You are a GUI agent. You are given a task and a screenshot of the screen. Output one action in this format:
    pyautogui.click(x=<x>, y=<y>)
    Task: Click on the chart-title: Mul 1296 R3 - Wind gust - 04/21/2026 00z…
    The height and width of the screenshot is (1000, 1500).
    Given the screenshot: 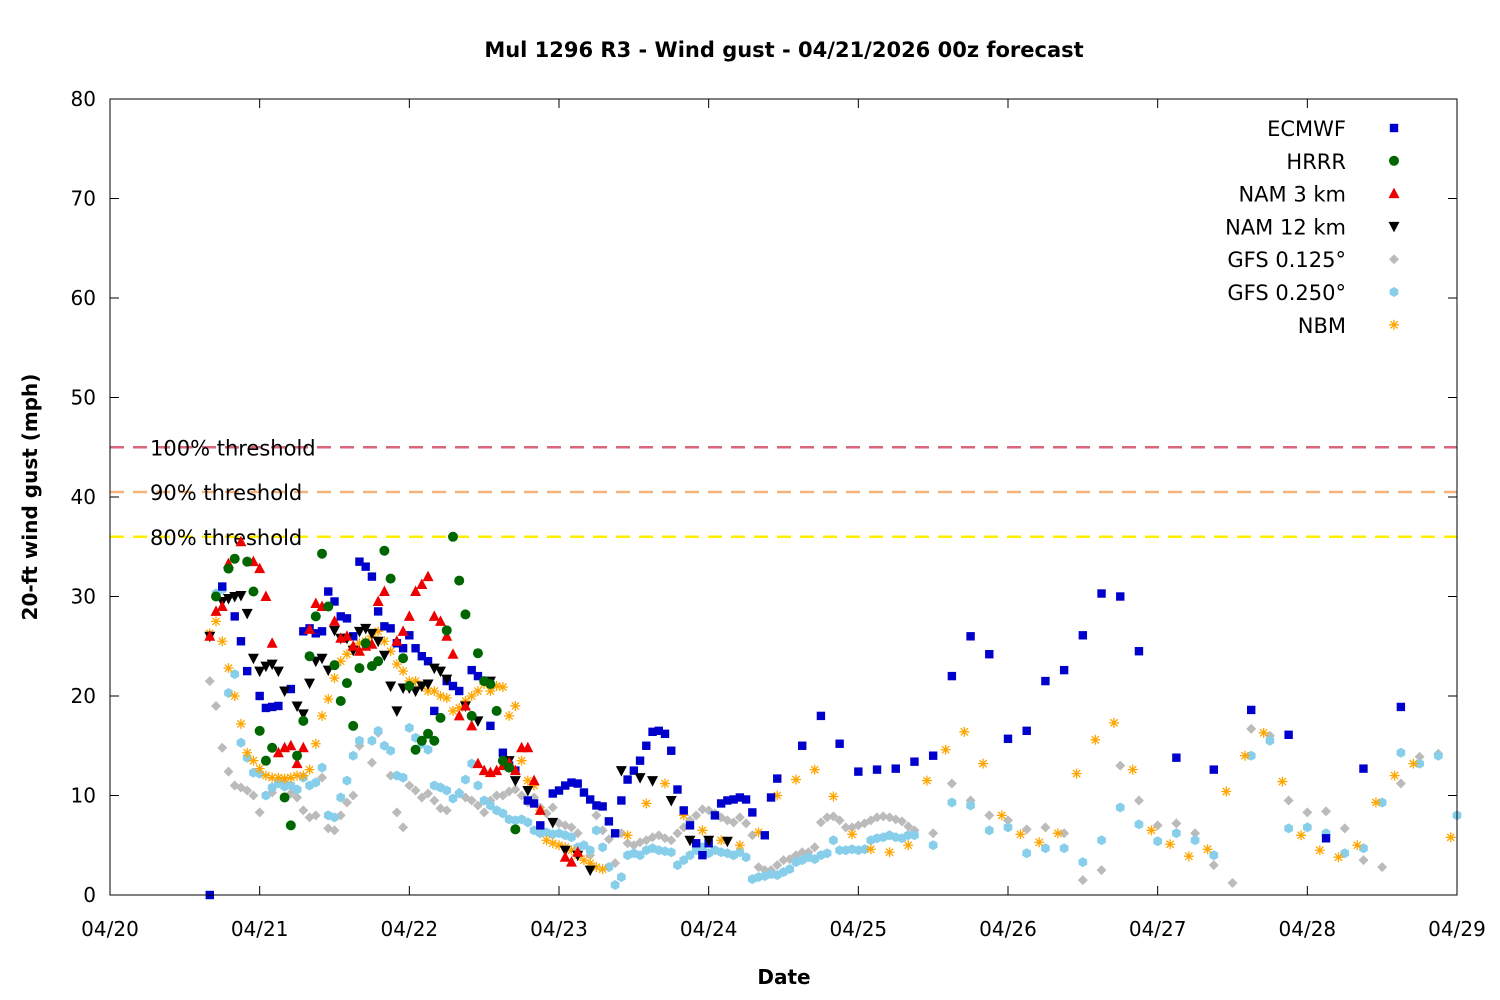 What is the action you would take?
    pyautogui.click(x=783, y=50)
    